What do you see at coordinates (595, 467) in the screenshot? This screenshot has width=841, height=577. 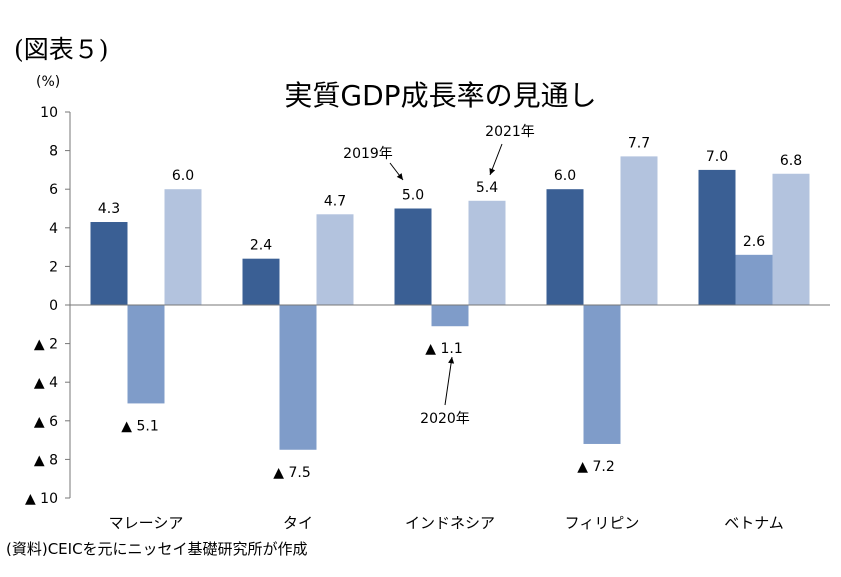 I see `data-label: ▲ 7.2` at bounding box center [595, 467].